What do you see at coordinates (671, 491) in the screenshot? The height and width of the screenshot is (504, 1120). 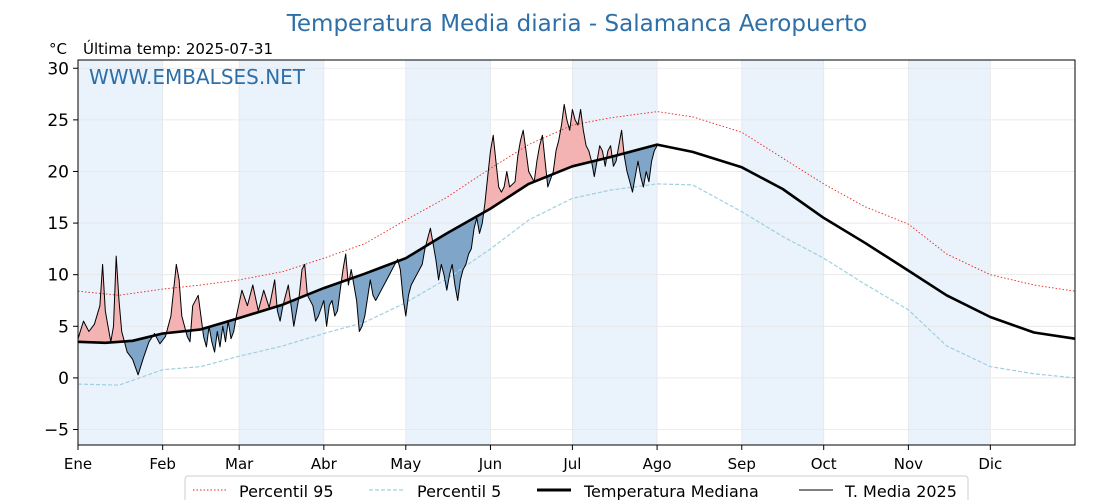 I see `legend-label-median: Temperatura Mediana` at bounding box center [671, 491].